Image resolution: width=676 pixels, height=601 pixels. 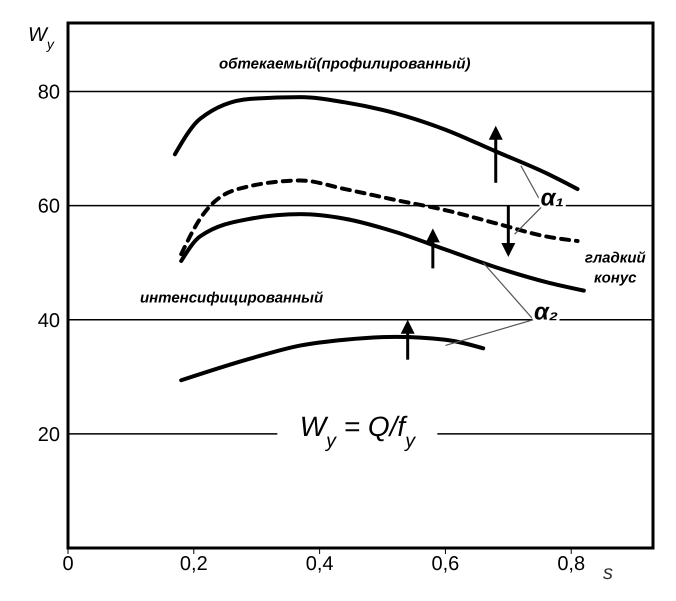 What do you see at coordinates (49, 435) in the screenshot?
I see `y-tick-label: 20` at bounding box center [49, 435].